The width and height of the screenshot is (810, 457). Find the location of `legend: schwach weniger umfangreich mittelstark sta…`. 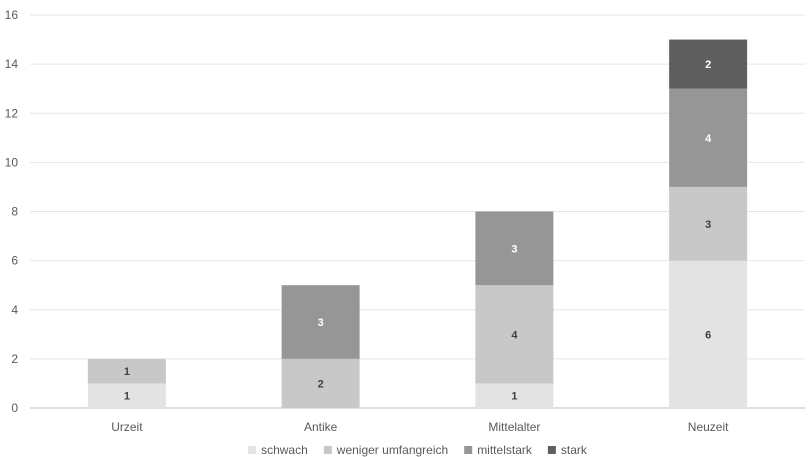

legend: schwach weniger umfangreich mittelstark sta… is located at coordinates (418, 450).